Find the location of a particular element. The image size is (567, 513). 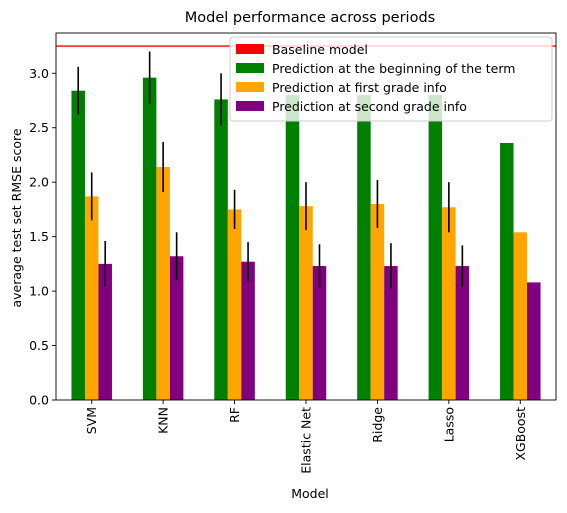

x-tick-label: Ridge is located at coordinates (377, 425).